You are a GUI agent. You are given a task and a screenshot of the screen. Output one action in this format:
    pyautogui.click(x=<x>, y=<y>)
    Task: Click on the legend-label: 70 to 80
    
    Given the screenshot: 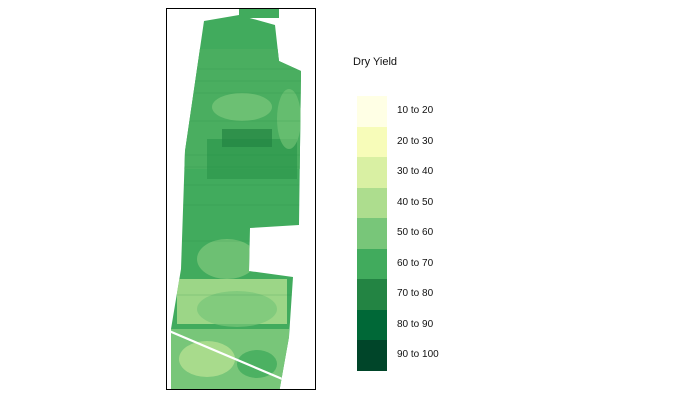 What is the action you would take?
    pyautogui.click(x=415, y=293)
    